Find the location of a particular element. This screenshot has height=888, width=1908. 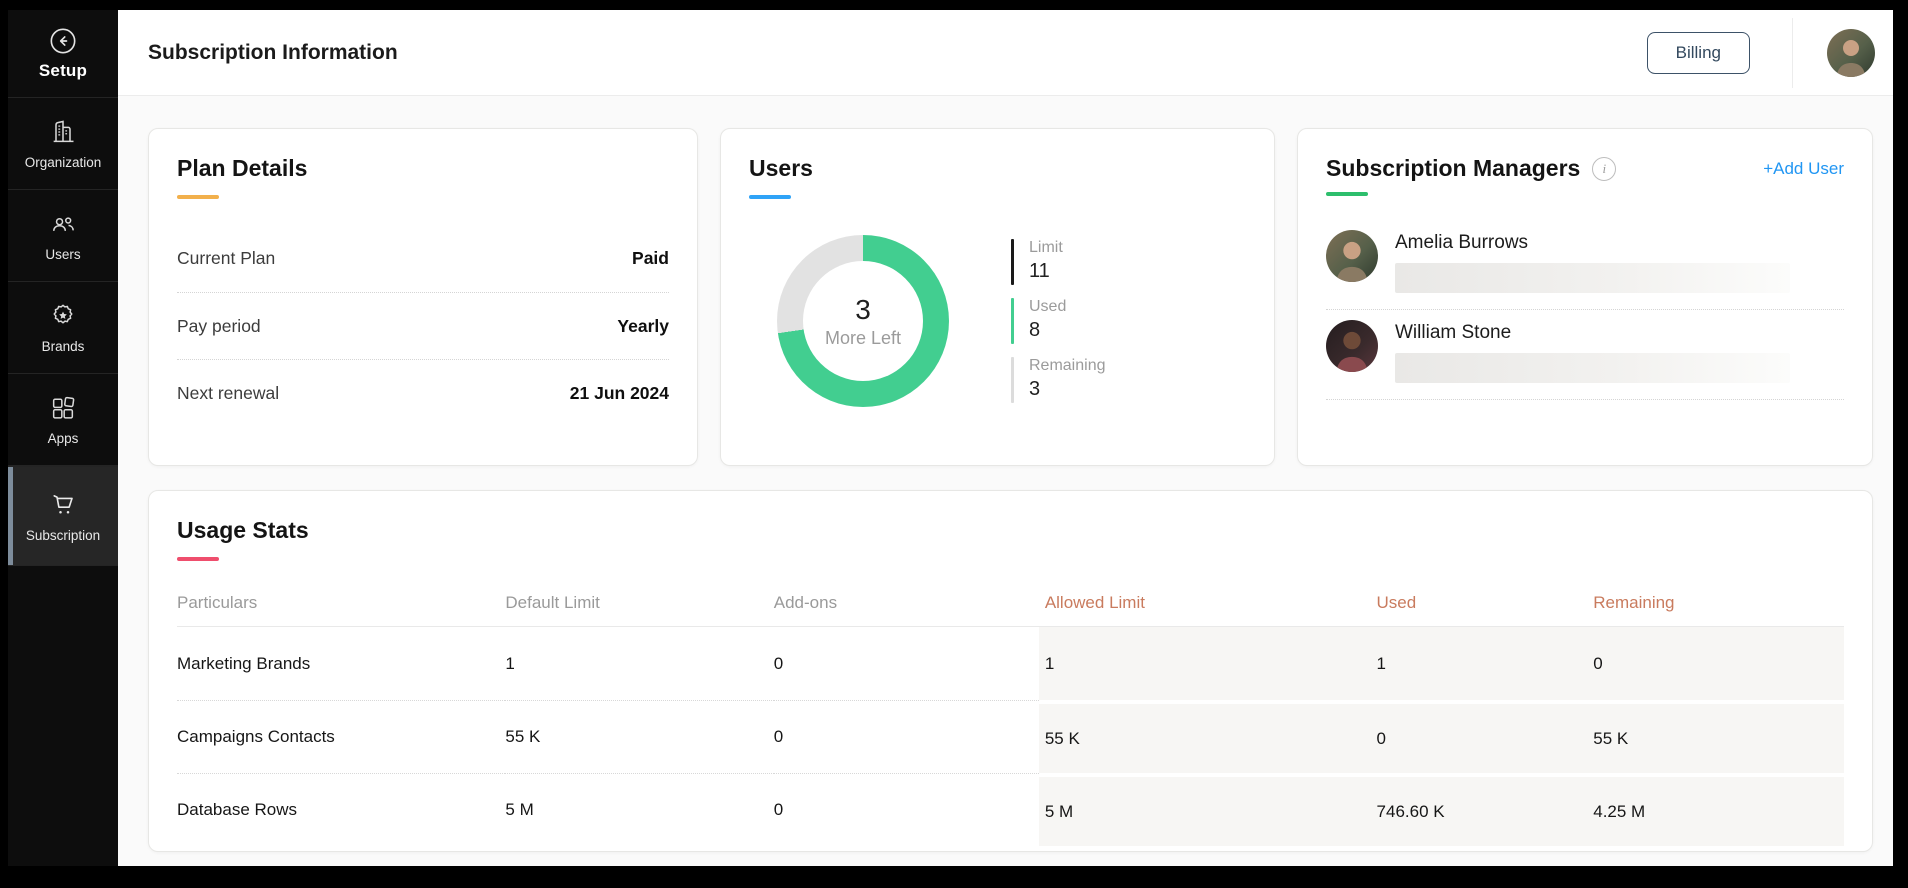

plan-row-label: Next renewal is located at coordinates (228, 392).